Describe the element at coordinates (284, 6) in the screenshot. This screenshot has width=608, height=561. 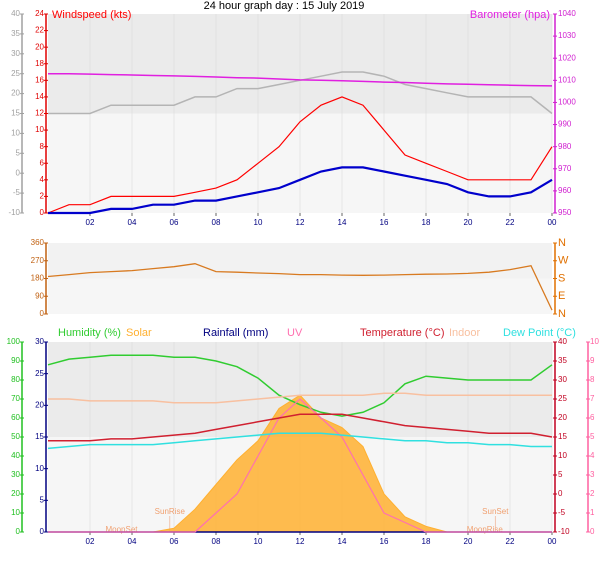
I see `page-title: 24 hour graph day : 15 July 2019` at that location.